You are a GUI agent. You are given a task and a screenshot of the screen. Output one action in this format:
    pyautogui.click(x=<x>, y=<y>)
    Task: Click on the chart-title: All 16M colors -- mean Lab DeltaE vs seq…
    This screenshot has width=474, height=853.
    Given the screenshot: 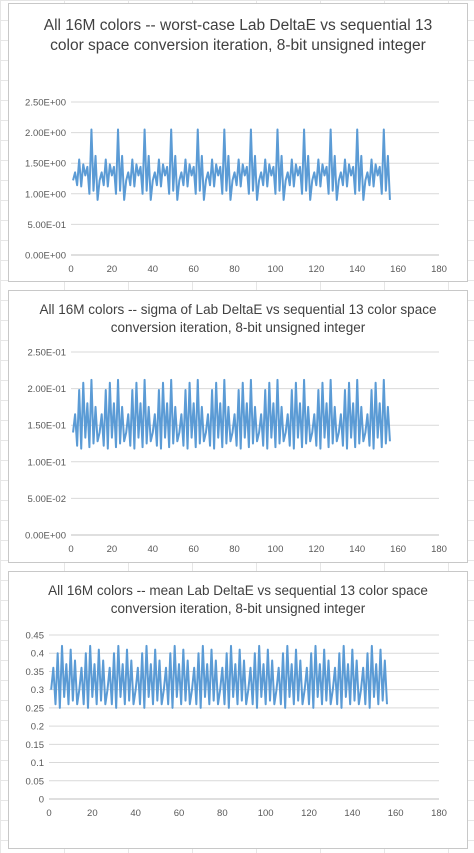 What is the action you would take?
    pyautogui.click(x=238, y=599)
    